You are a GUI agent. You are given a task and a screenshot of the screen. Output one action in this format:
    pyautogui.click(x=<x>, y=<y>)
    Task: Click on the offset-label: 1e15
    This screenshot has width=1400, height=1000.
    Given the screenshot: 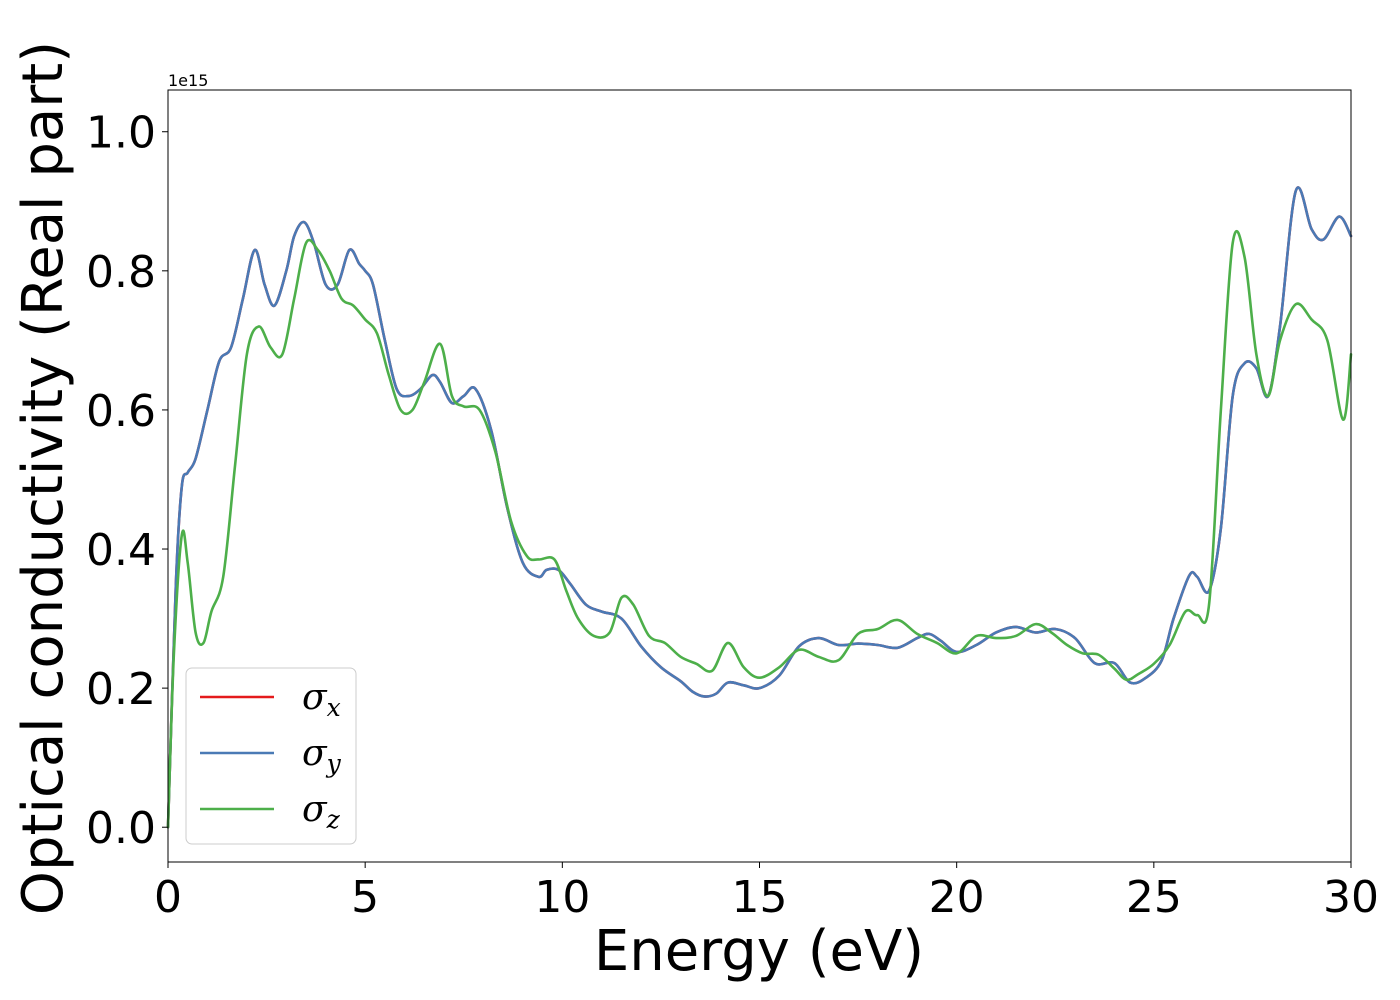 What is the action you would take?
    pyautogui.click(x=188, y=80)
    